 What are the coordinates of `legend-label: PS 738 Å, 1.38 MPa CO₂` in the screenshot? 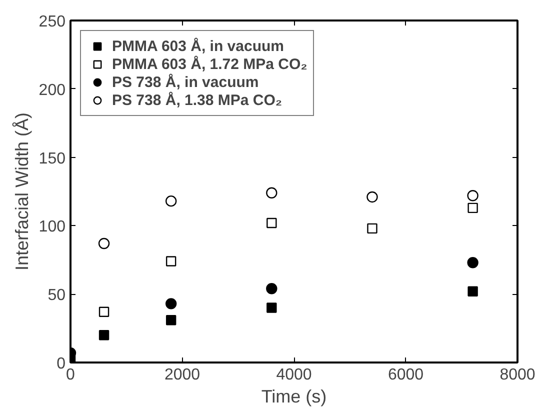 It's located at (197, 100).